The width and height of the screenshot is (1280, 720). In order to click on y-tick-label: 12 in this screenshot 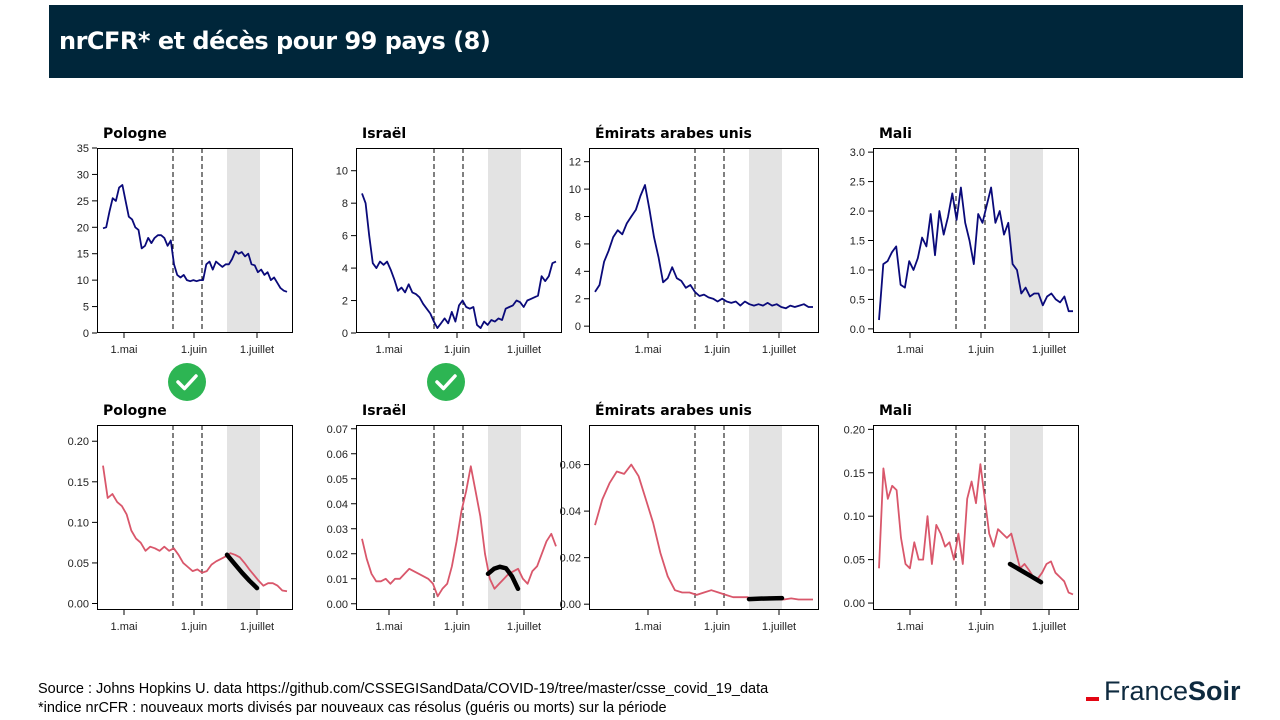, I will do `click(575, 163)`.